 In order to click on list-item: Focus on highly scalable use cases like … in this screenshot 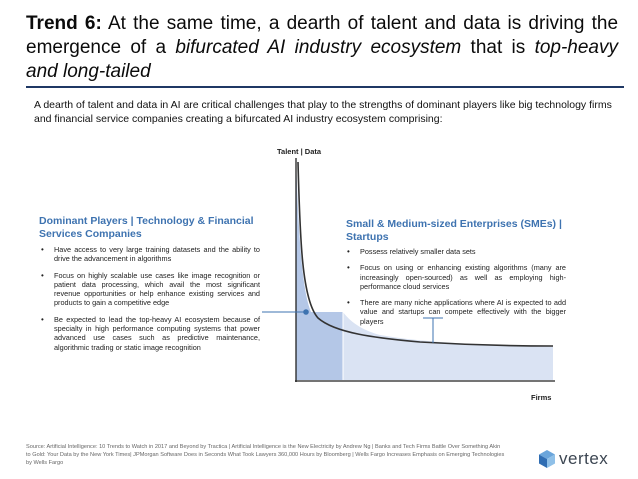, I will do `click(150, 289)`.